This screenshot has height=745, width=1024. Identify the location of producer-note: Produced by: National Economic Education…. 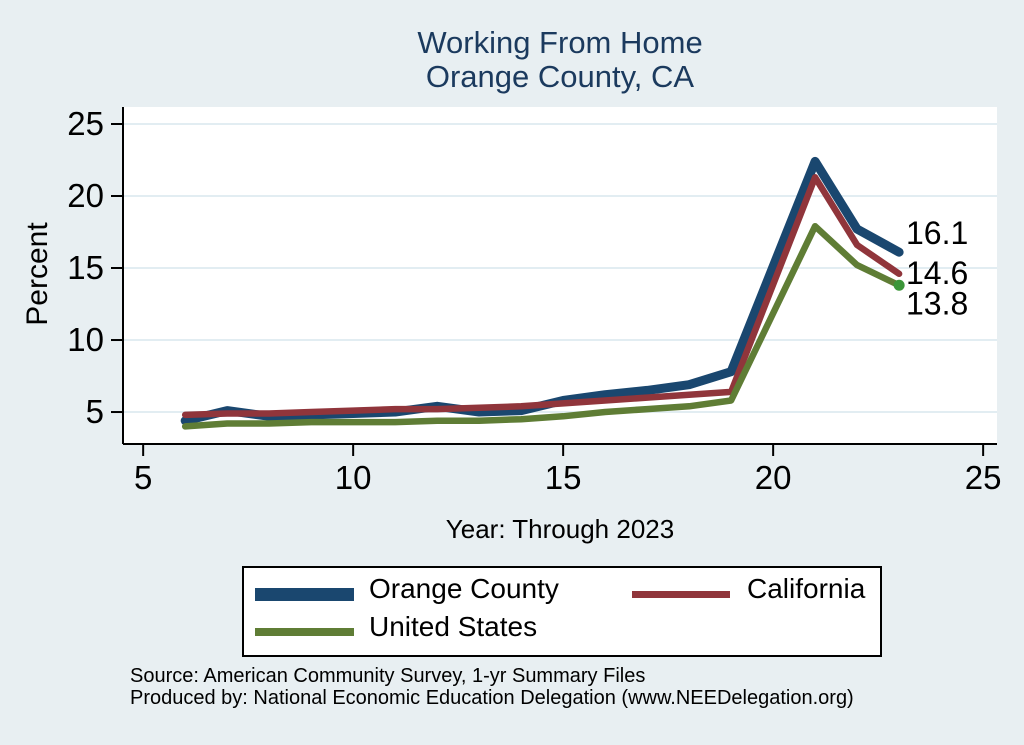
(492, 698).